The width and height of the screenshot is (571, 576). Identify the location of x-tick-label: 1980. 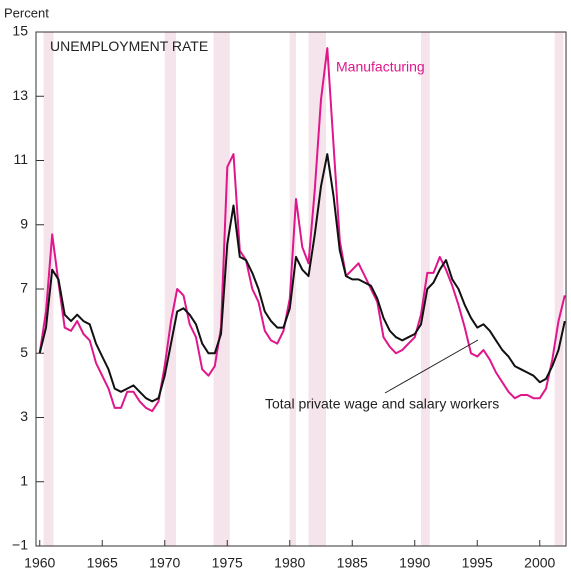
(289, 563).